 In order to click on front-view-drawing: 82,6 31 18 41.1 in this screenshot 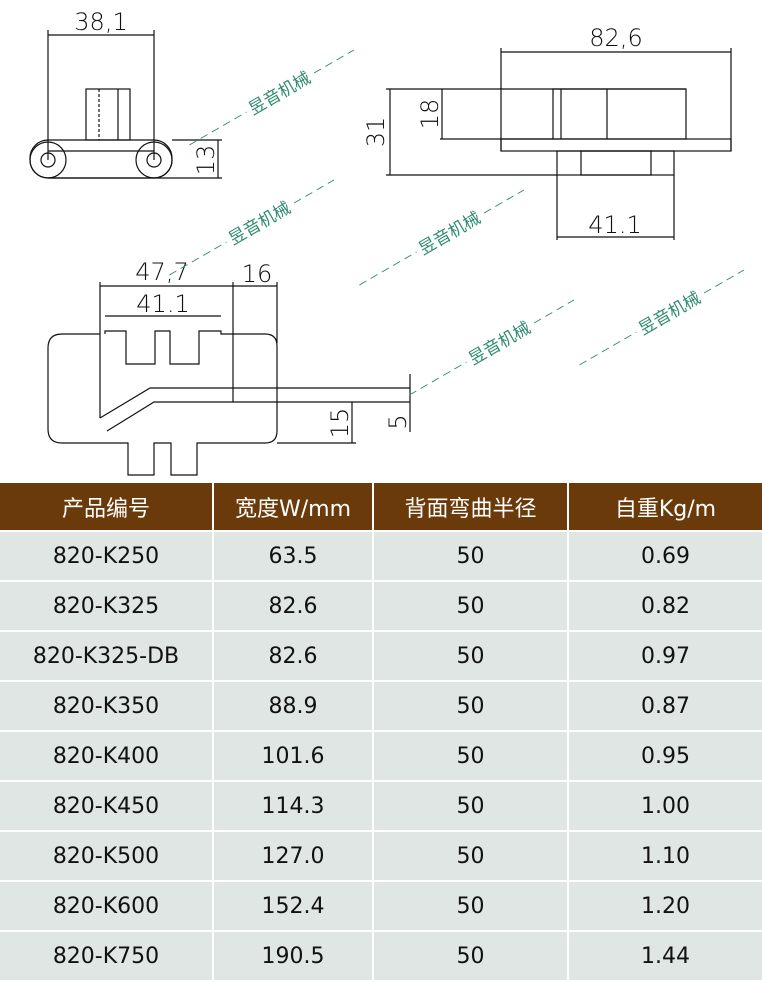, I will do `click(547, 132)`.